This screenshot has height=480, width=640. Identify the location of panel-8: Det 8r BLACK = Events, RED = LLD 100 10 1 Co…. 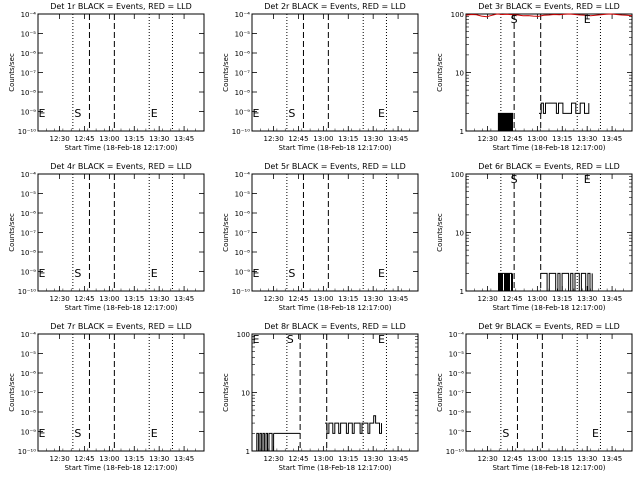
(320, 397).